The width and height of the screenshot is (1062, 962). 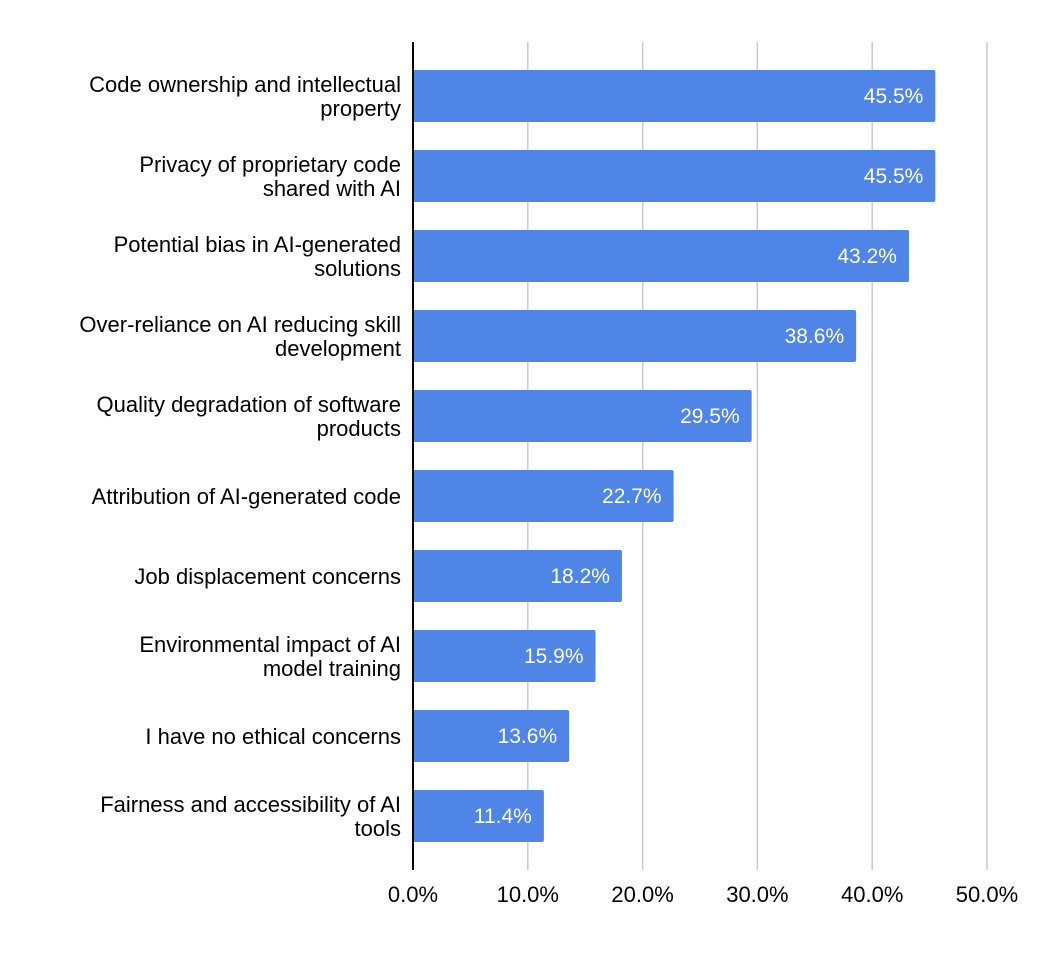 What do you see at coordinates (580, 576) in the screenshot?
I see `bar-value-label: 18.2%` at bounding box center [580, 576].